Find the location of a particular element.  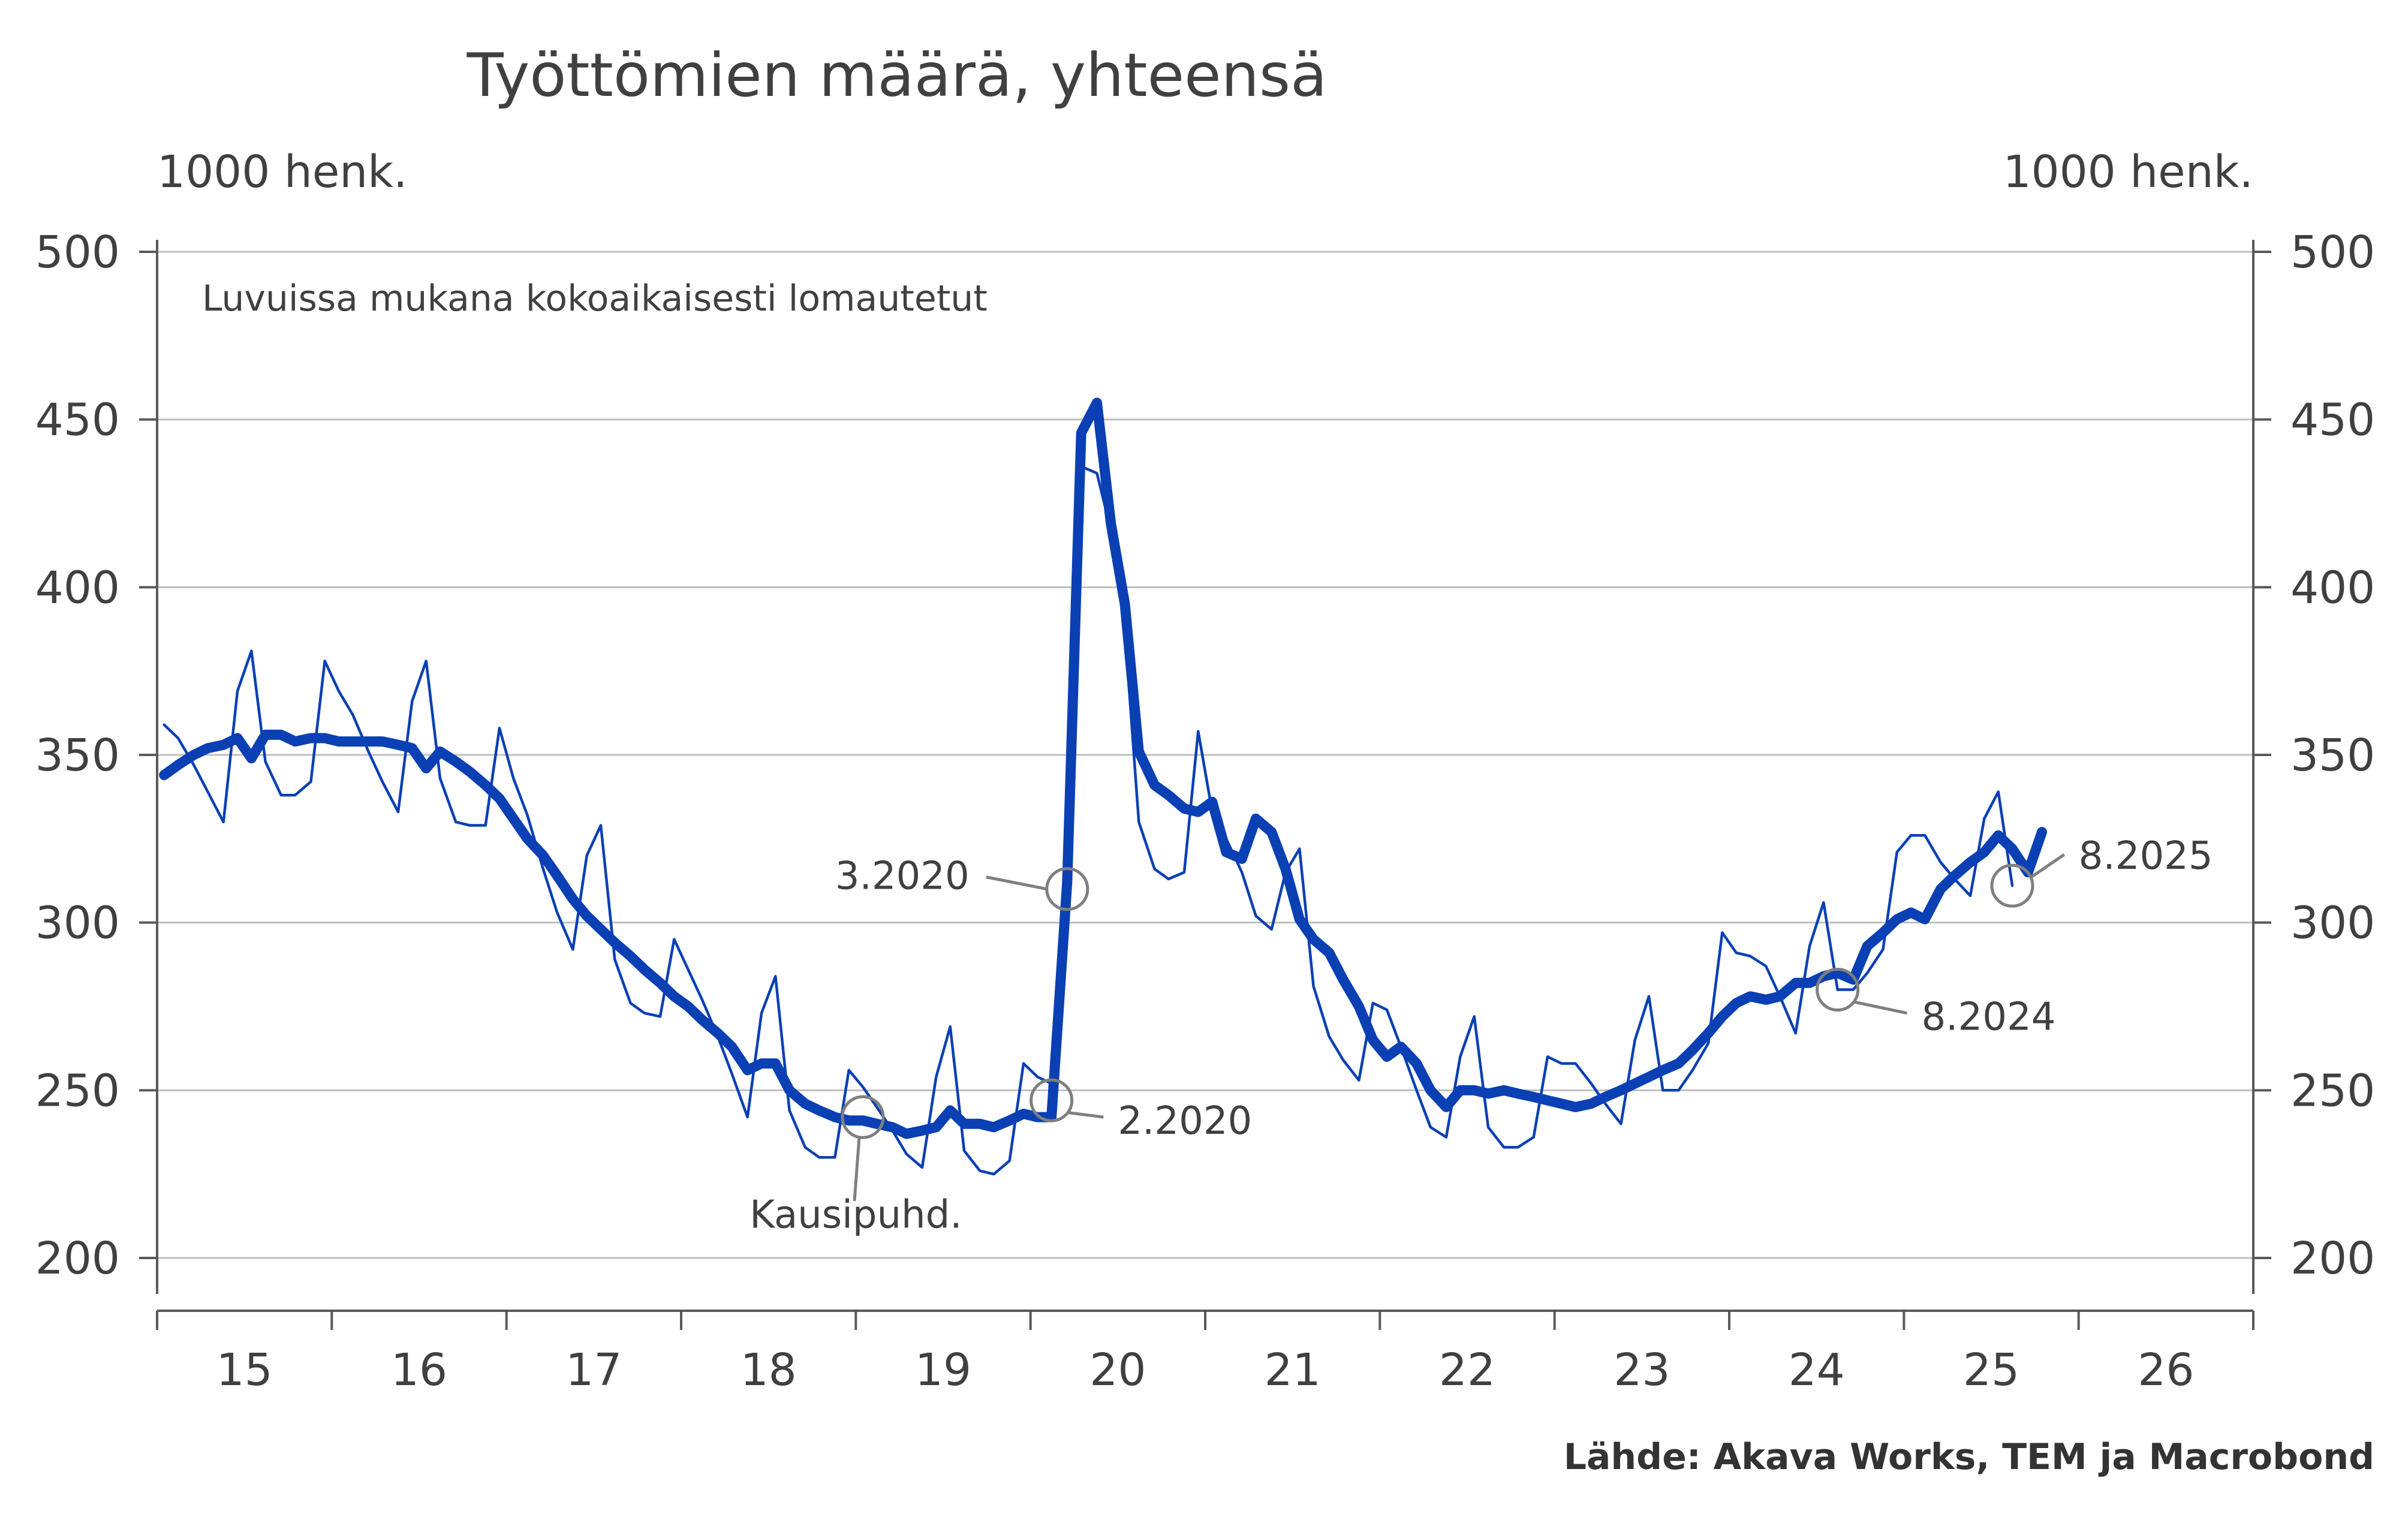

x-tick-label: 25 is located at coordinates (1991, 1370).